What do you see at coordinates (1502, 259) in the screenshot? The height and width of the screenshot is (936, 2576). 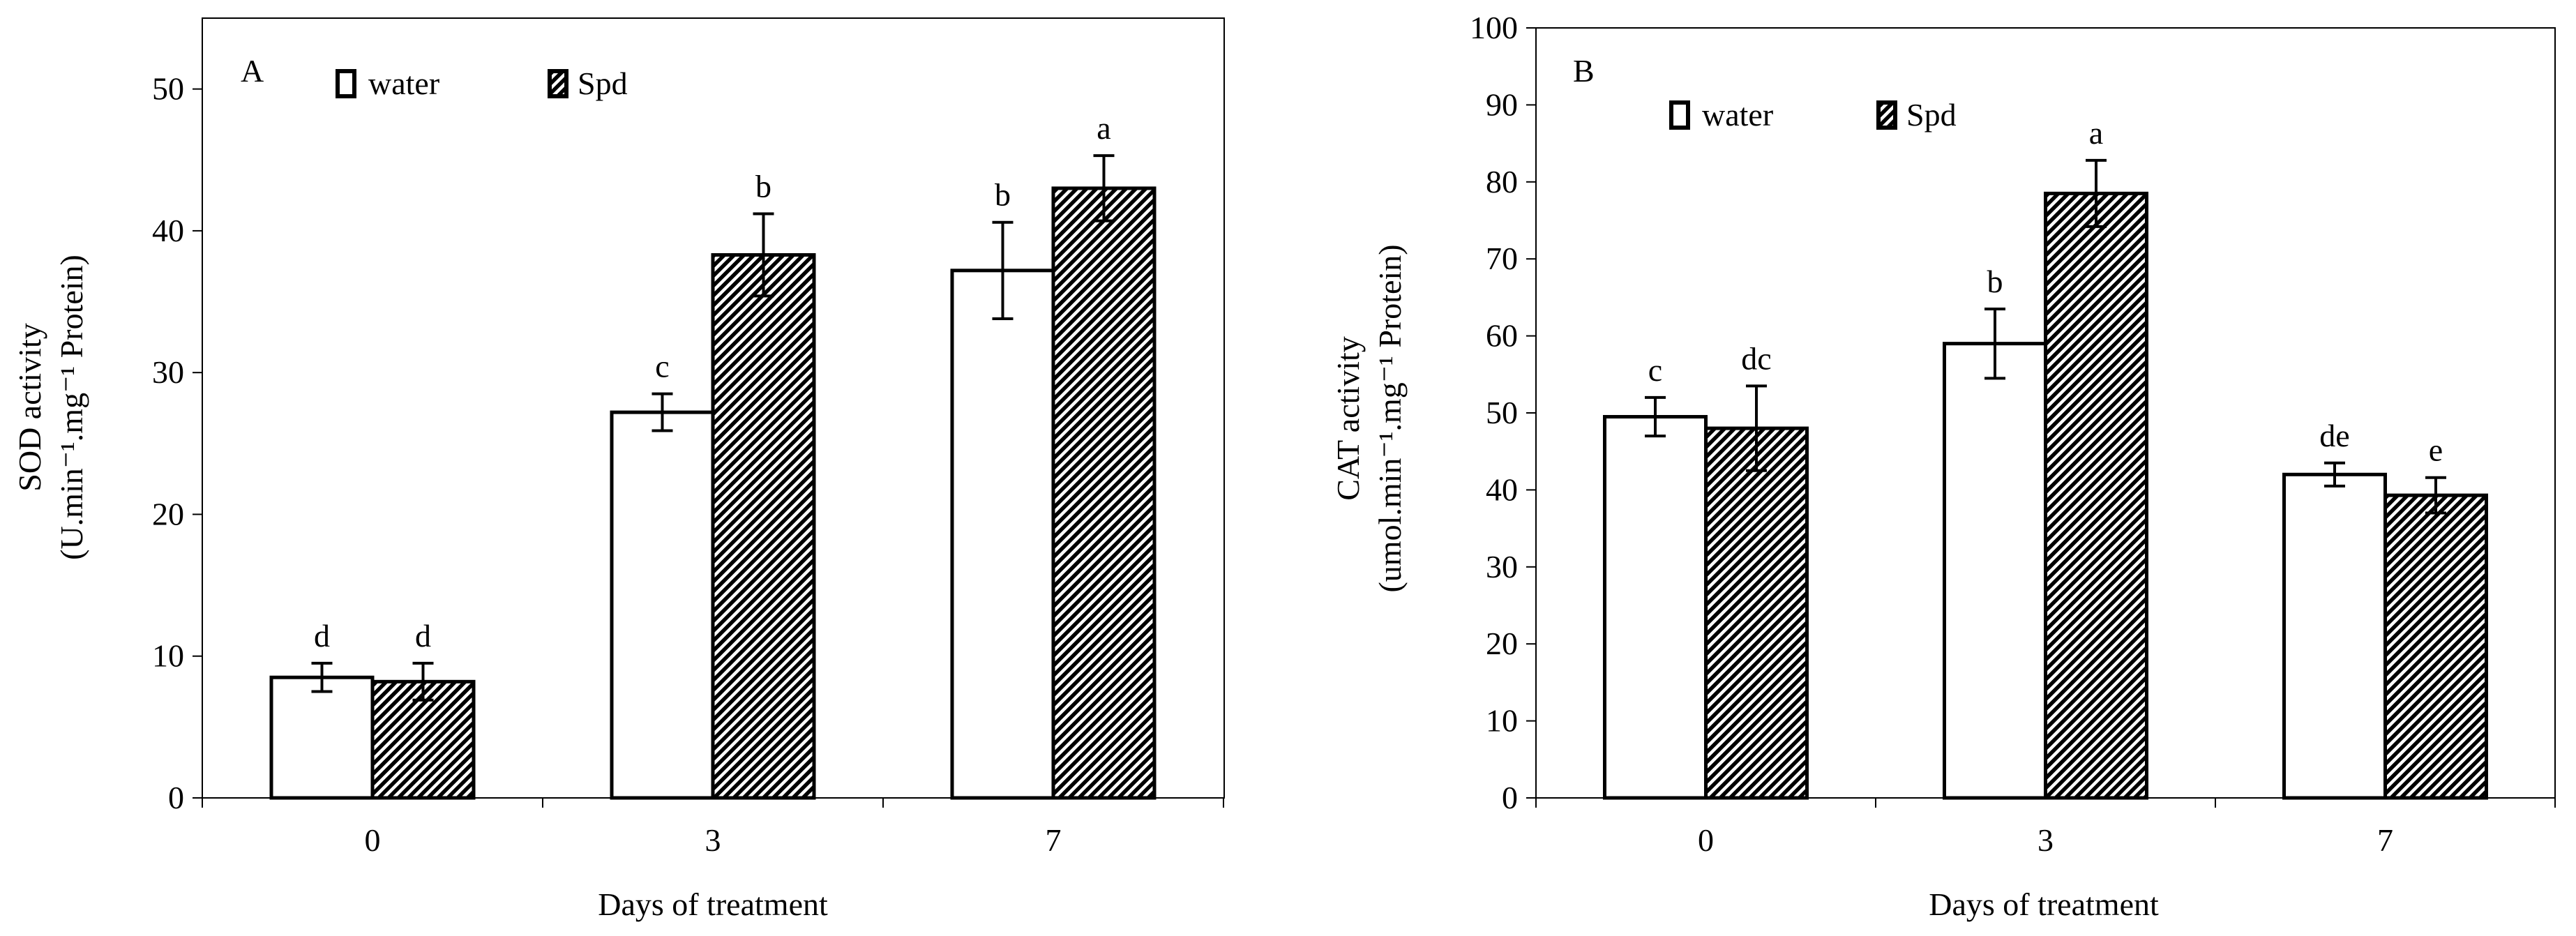 I see `y-tick-label: 70` at bounding box center [1502, 259].